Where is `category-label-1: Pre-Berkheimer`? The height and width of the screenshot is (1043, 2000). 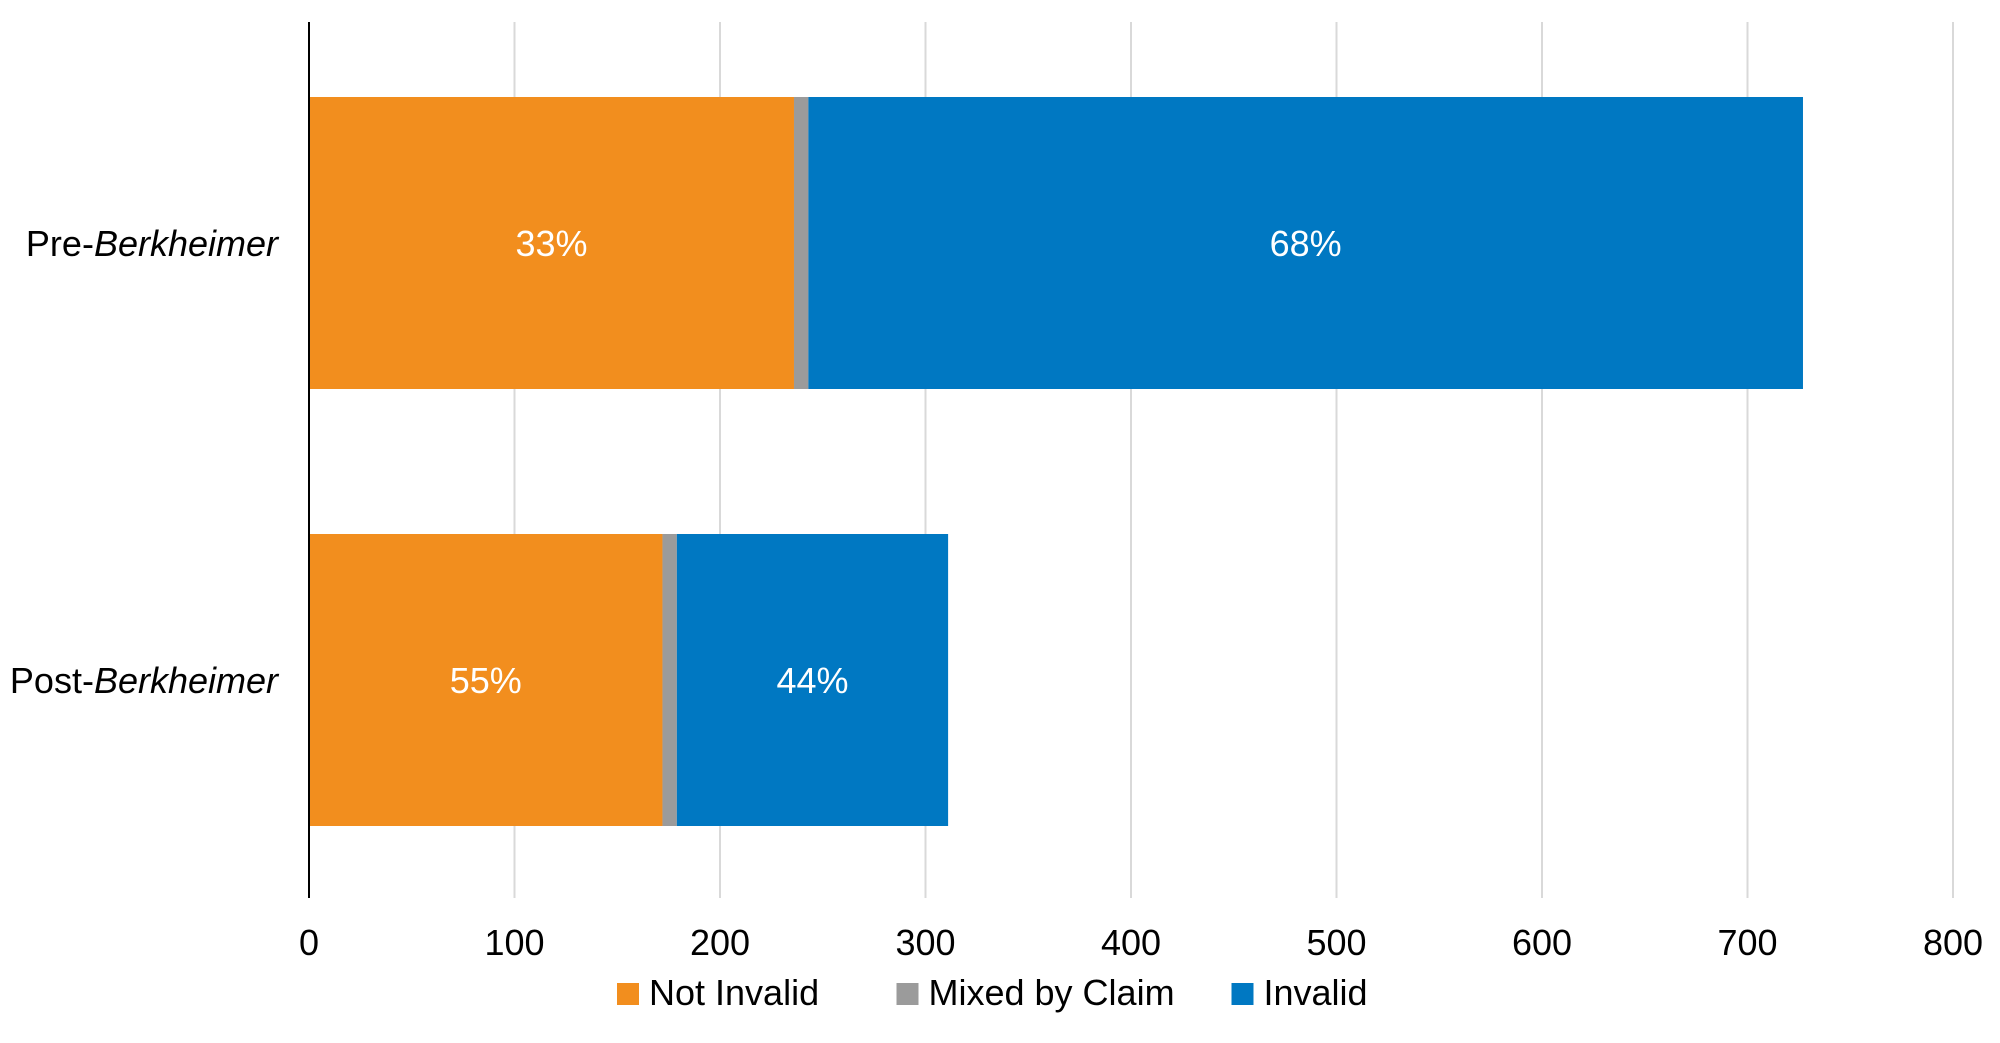
category-label-1: Pre-Berkheimer is located at coordinates (153, 243).